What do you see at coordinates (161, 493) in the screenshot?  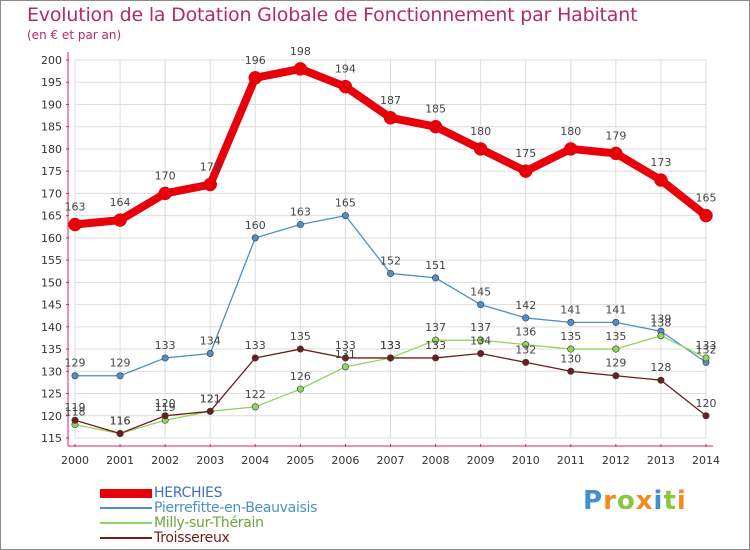 I see `legend-item: HERCHIES` at bounding box center [161, 493].